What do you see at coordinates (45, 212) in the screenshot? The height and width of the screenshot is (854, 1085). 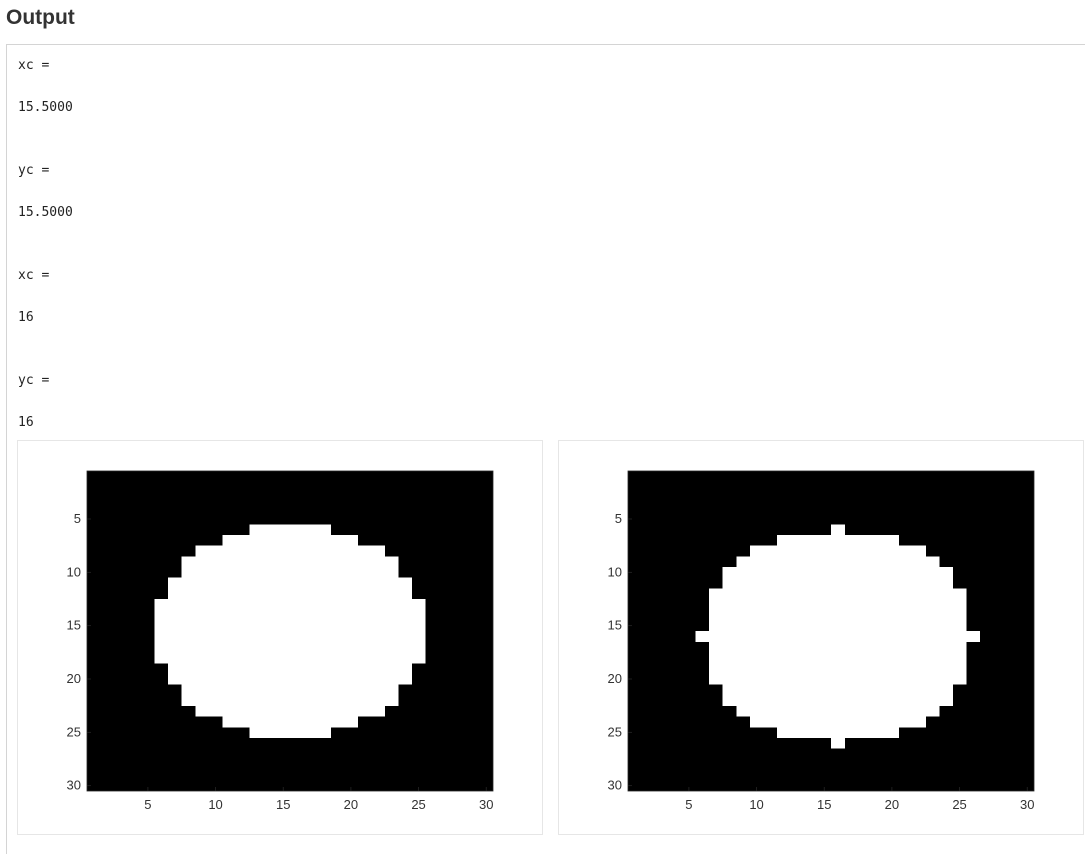 I see `console-value-yc: 15.5000` at bounding box center [45, 212].